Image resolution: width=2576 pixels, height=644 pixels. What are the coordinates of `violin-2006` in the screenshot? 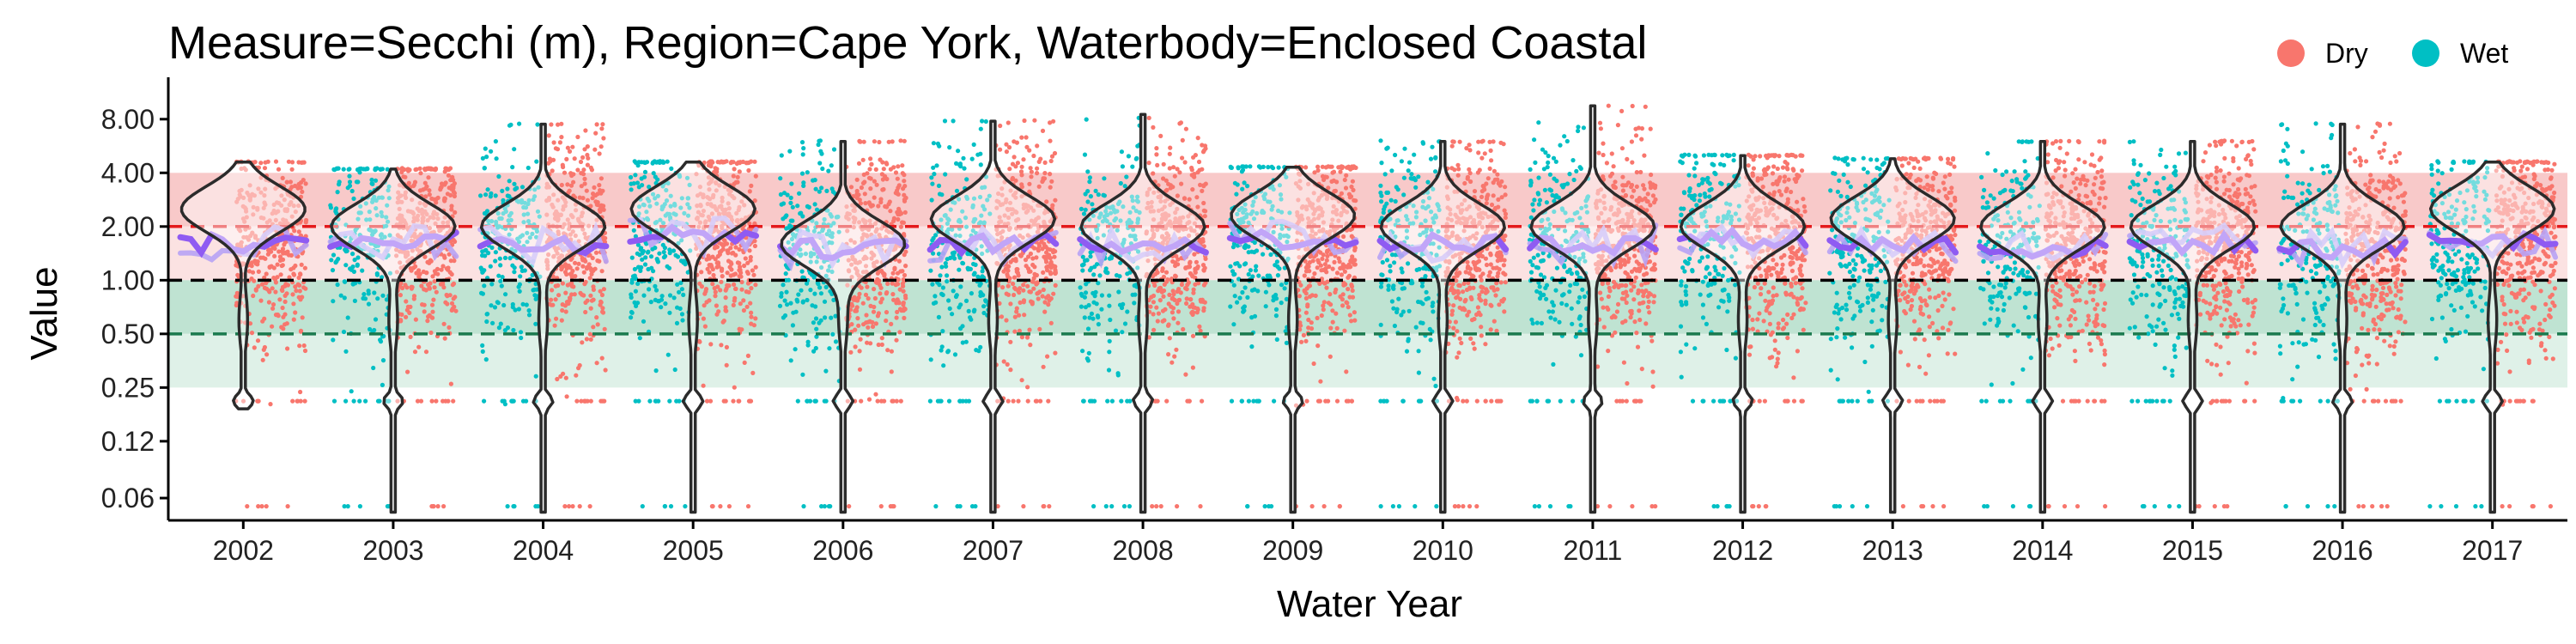 It's located at (843, 326).